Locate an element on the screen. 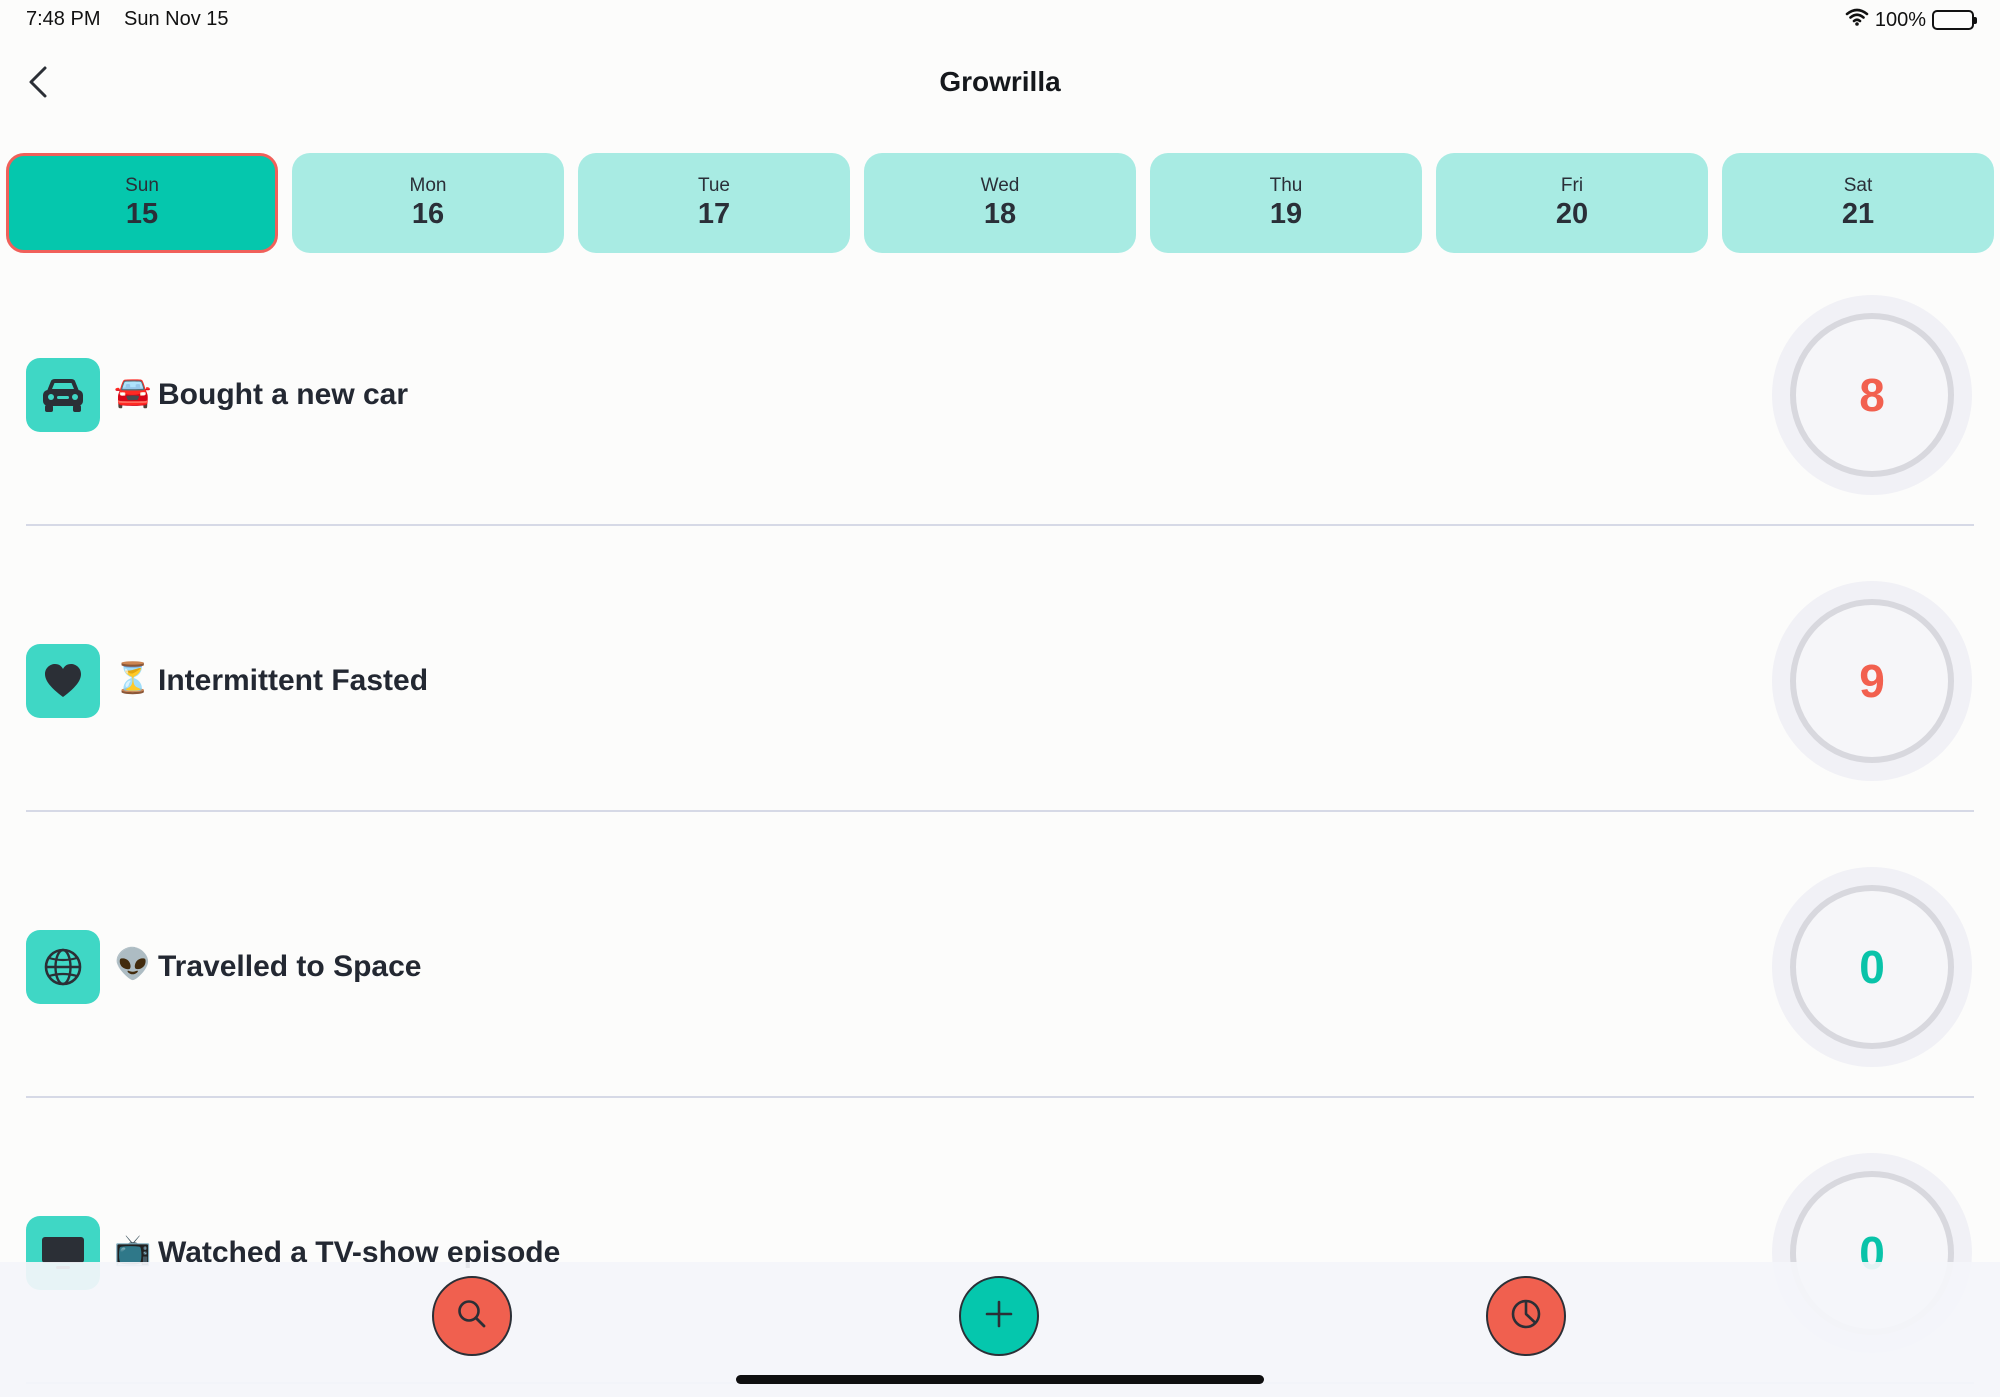  day-number: 15 is located at coordinates (142, 214).